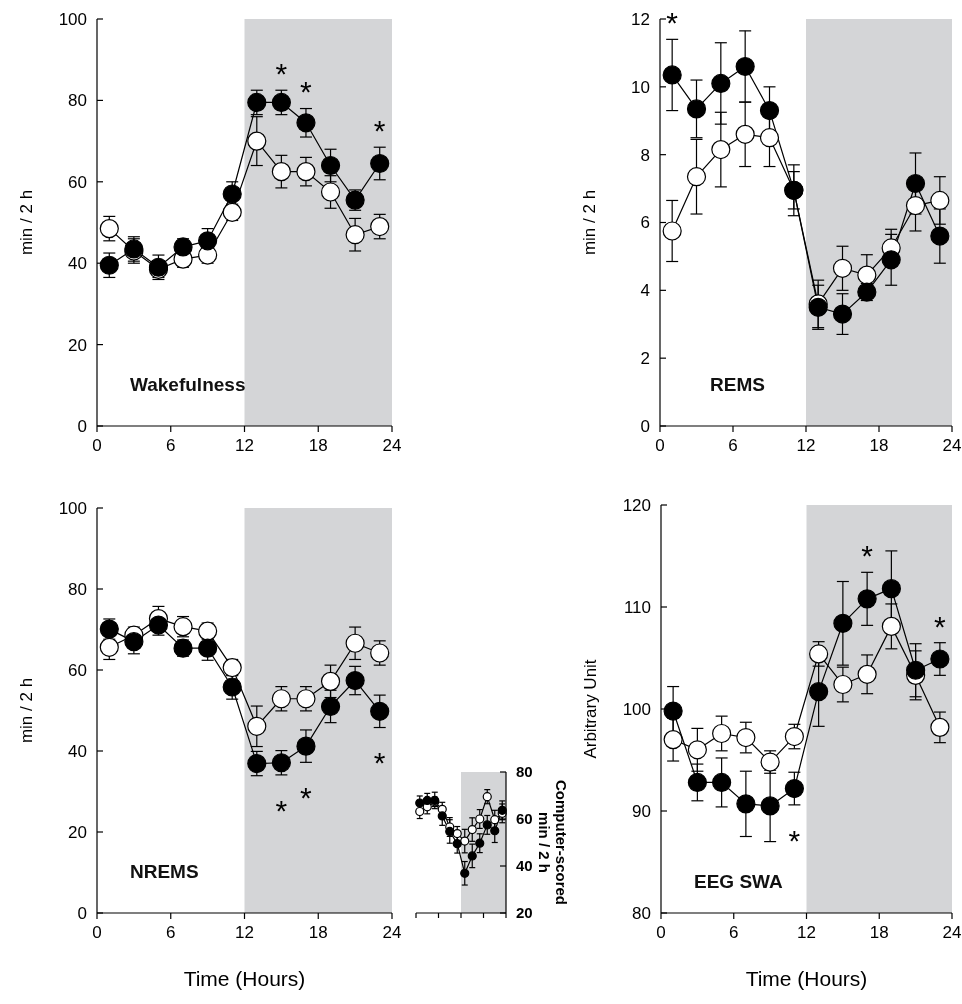  What do you see at coordinates (164, 871) in the screenshot?
I see `text: NREMS` at bounding box center [164, 871].